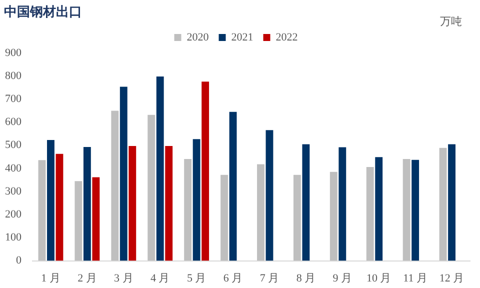 Image resolution: width=480 pixels, height=288 pixels. Describe the element at coordinates (13, 122) in the screenshot. I see `y-tick-label: 600` at that location.